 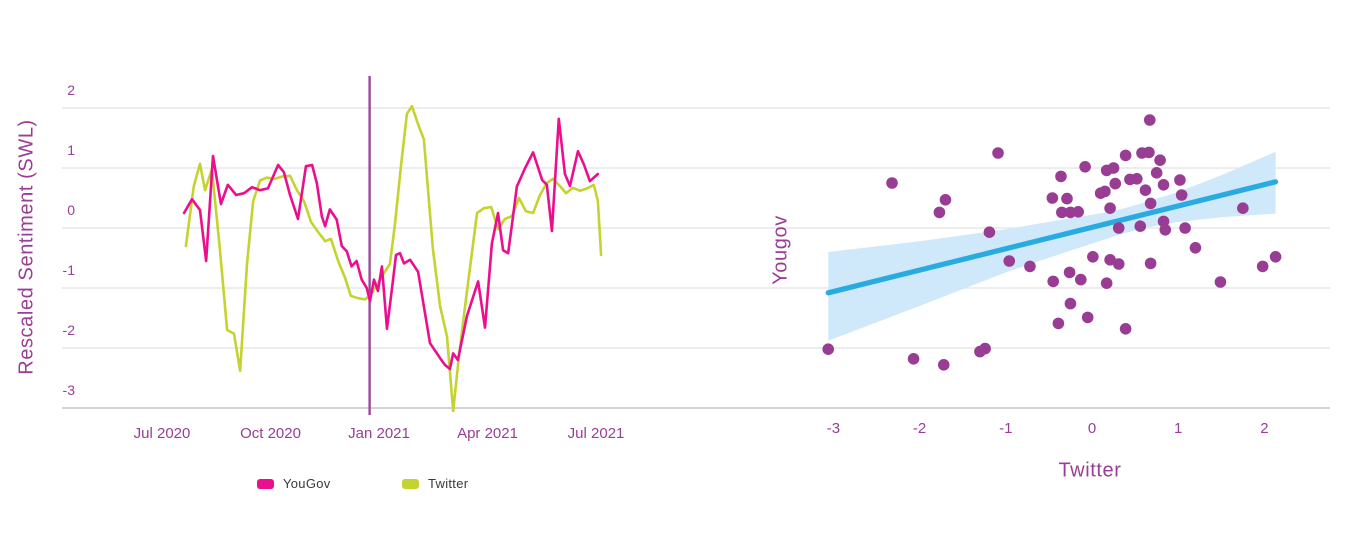 What do you see at coordinates (410, 483) in the screenshot?
I see `twitter-legend-swatch` at bounding box center [410, 483].